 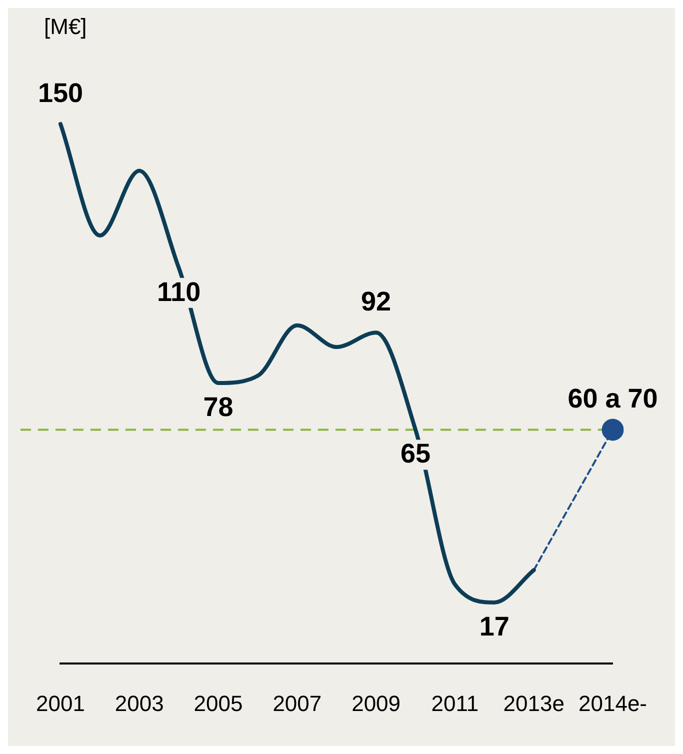 I want to click on data-label: 60 a 70, so click(x=613, y=399).